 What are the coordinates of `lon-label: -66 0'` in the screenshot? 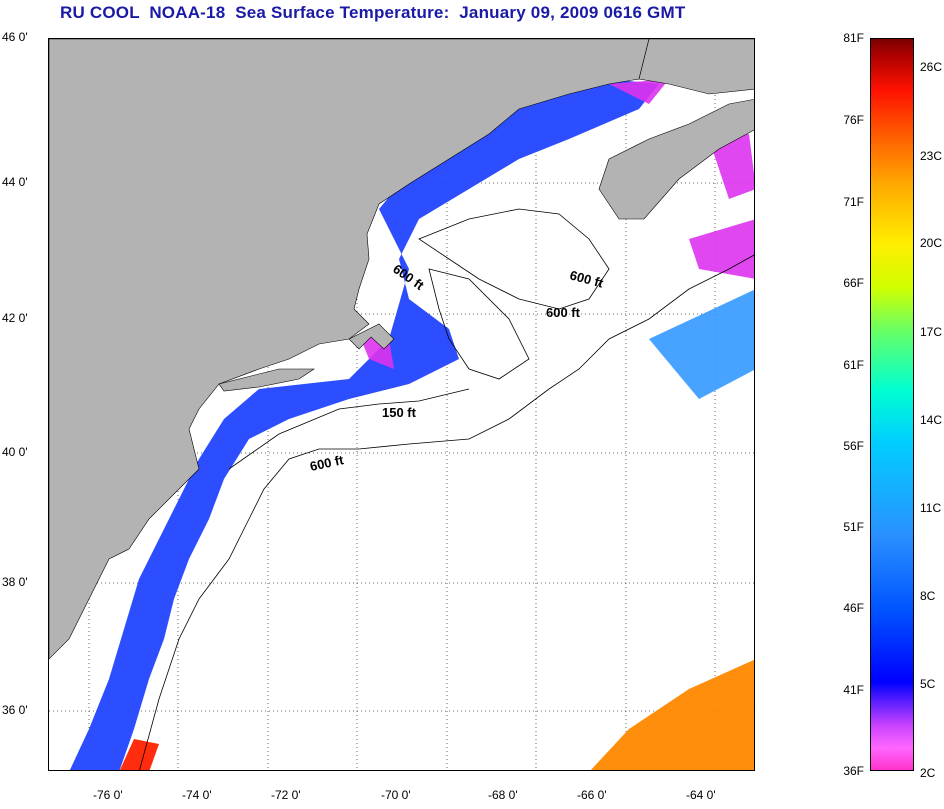 It's located at (592, 795).